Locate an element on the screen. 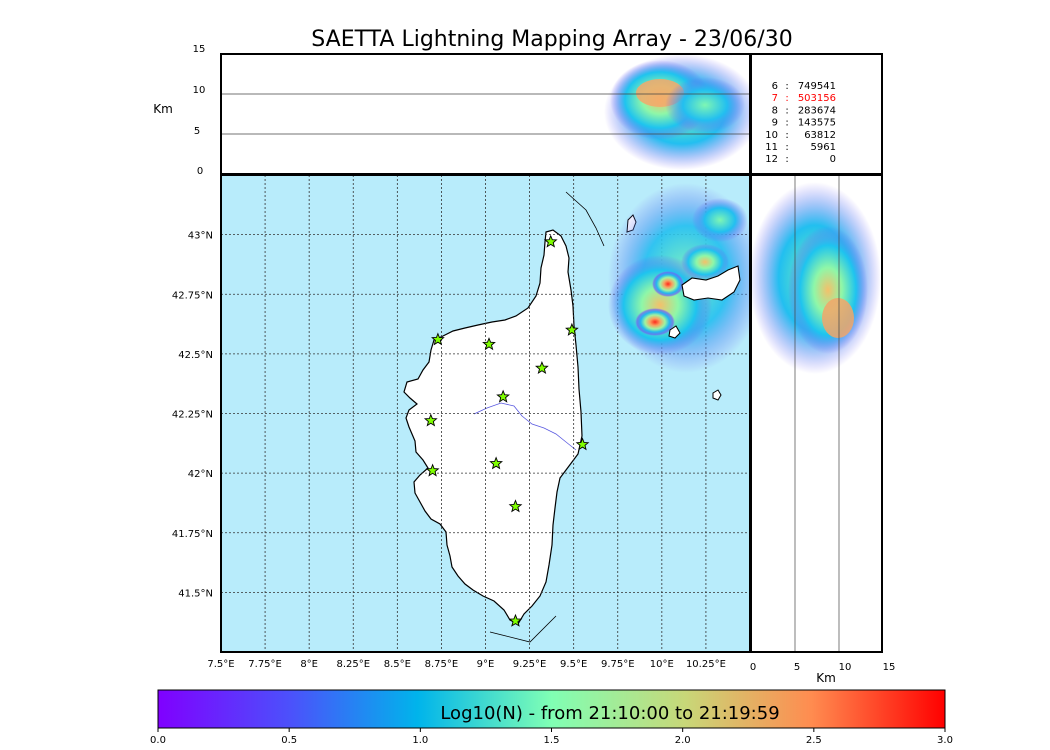 Image resolution: width=1050 pixels, height=750 pixels. lon-tick-label: 9°E is located at coordinates (486, 664).